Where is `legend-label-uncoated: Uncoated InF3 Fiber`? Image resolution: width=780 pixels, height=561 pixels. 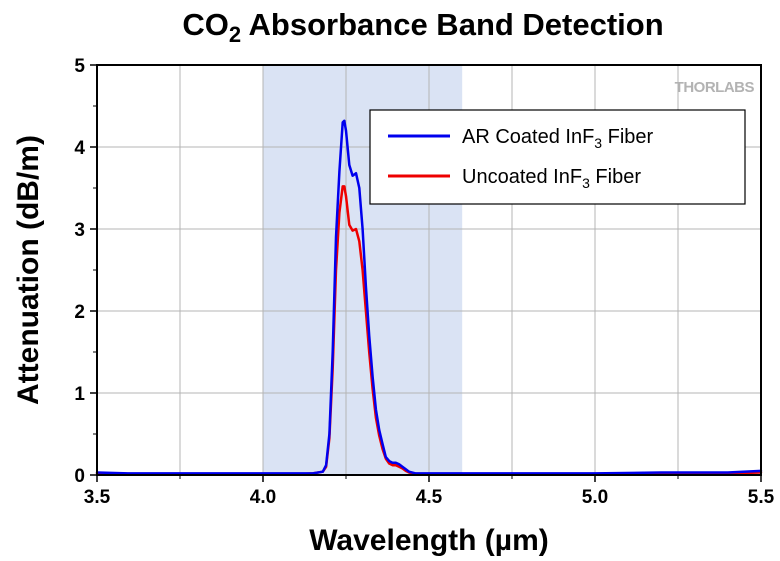
legend-label-uncoated: Uncoated InF3 Fiber is located at coordinates (551, 178).